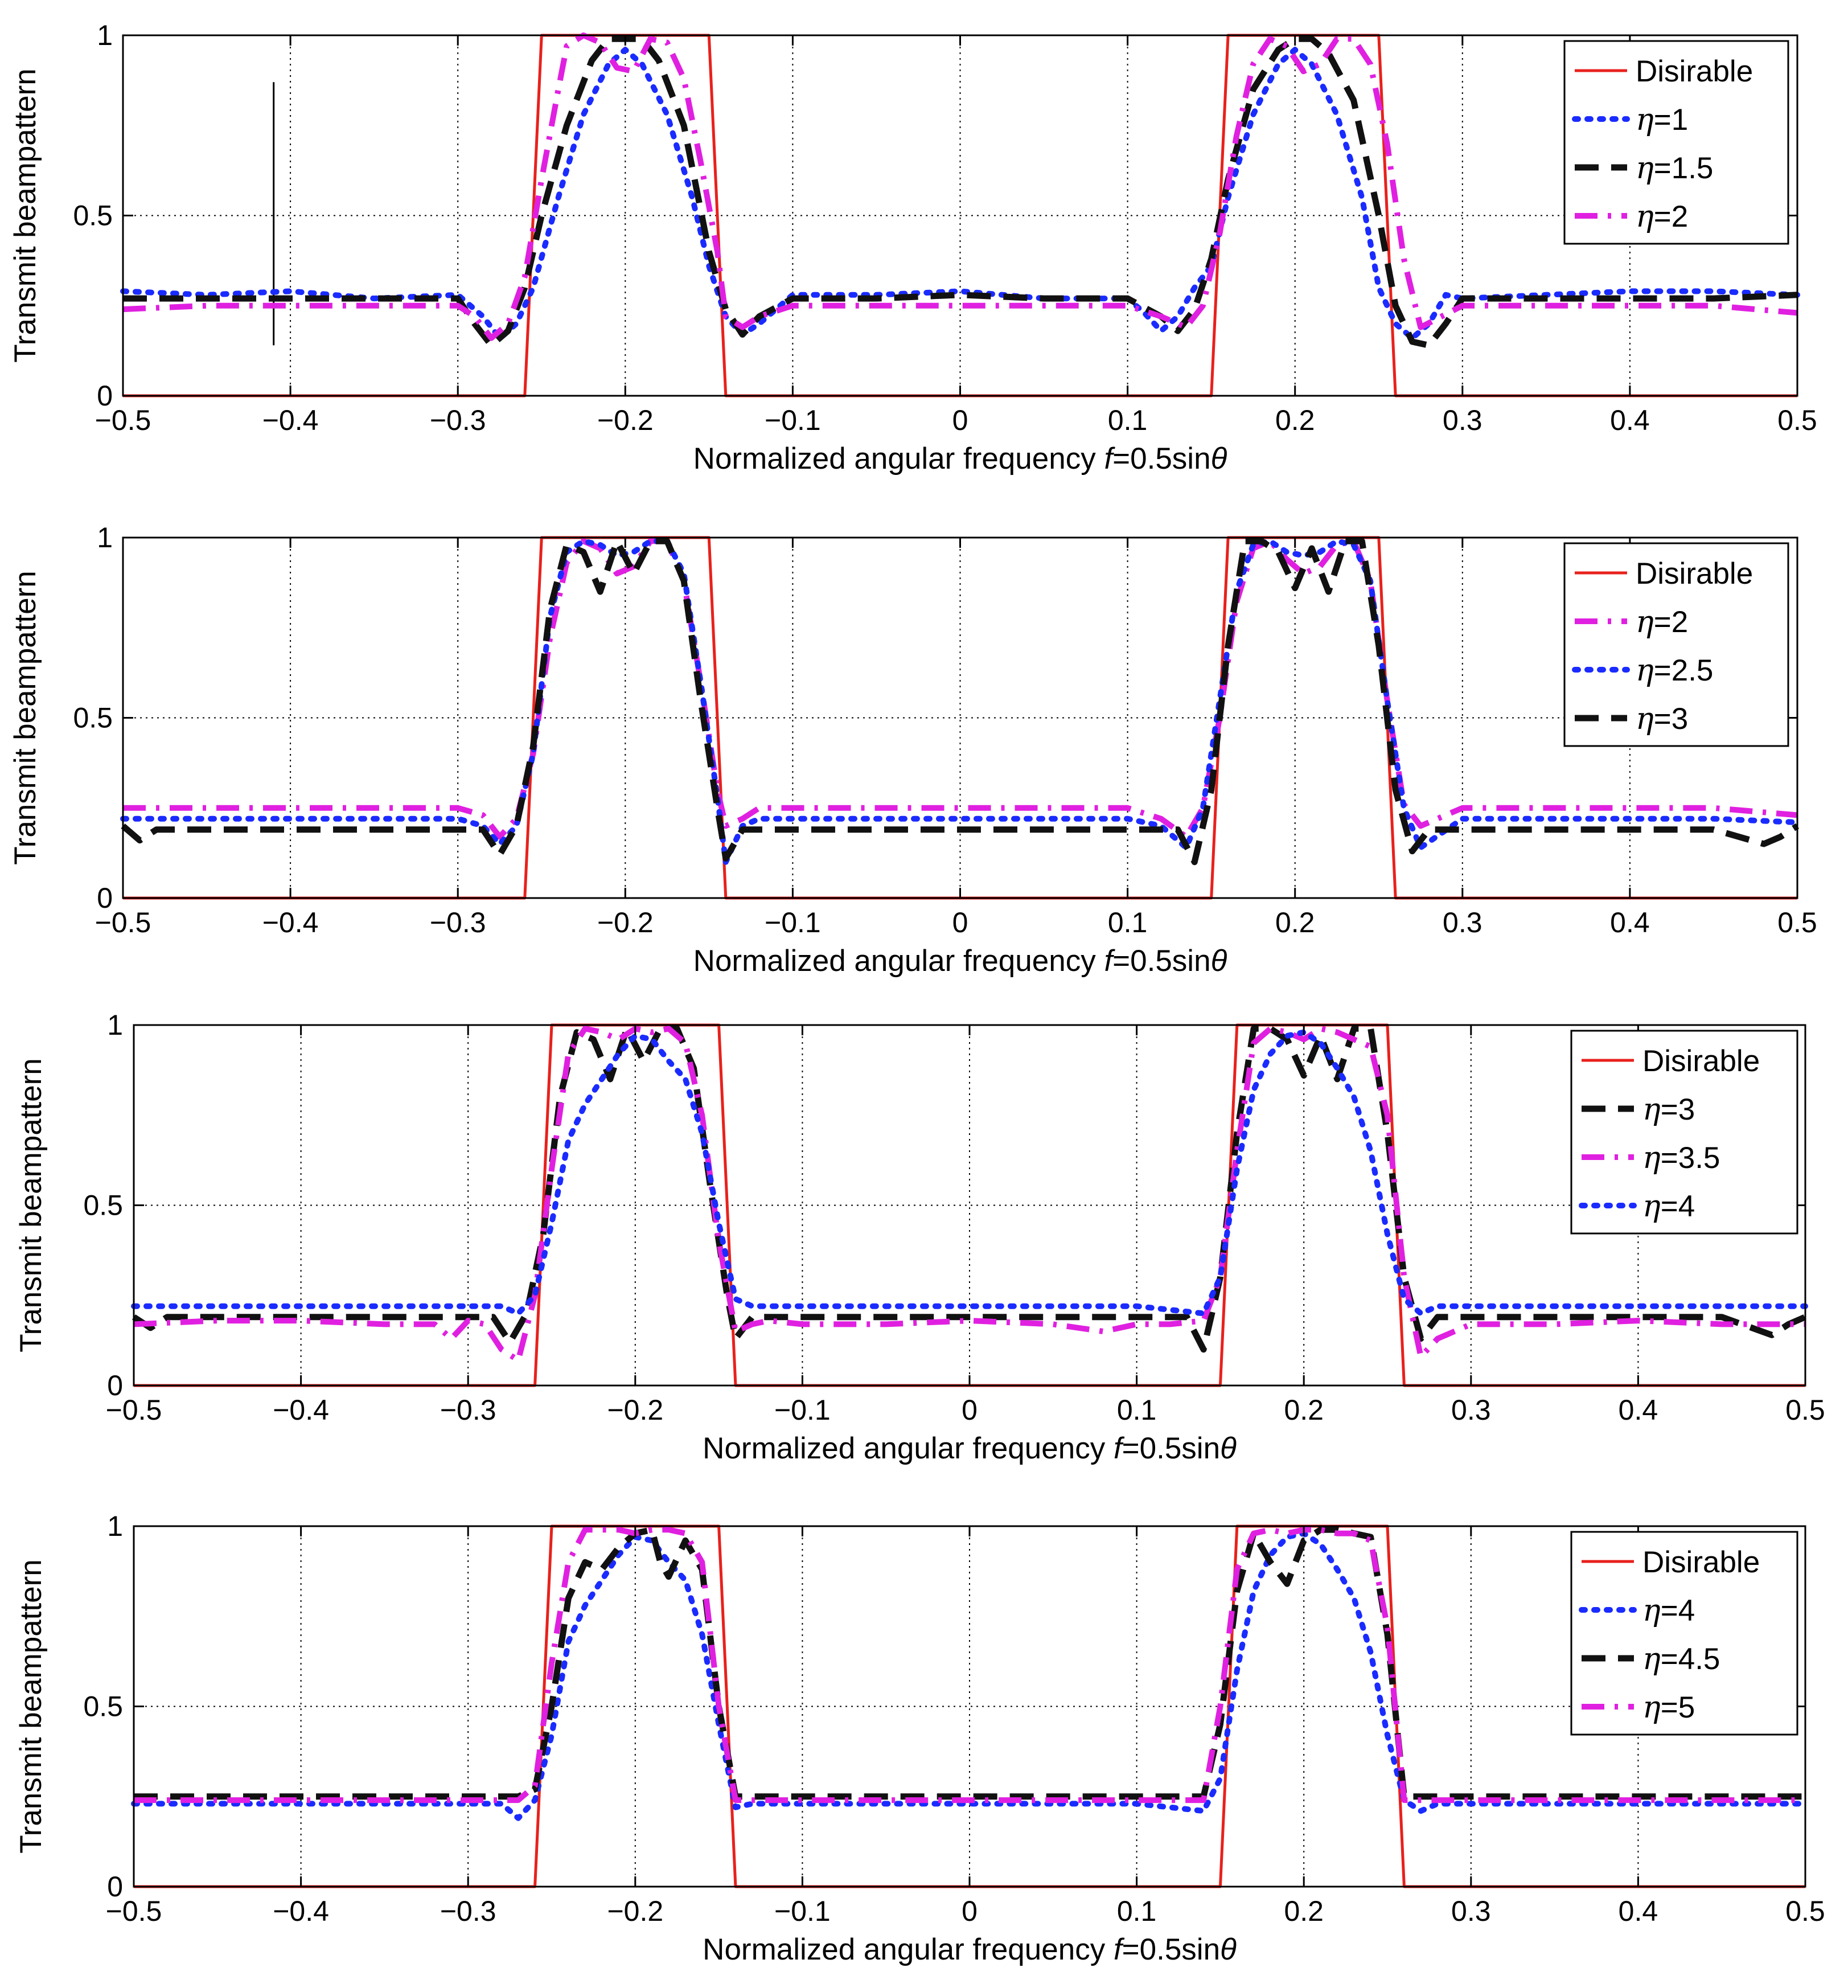 Image resolution: width=1848 pixels, height=1988 pixels. I want to click on legend-label: η=2, so click(1662, 622).